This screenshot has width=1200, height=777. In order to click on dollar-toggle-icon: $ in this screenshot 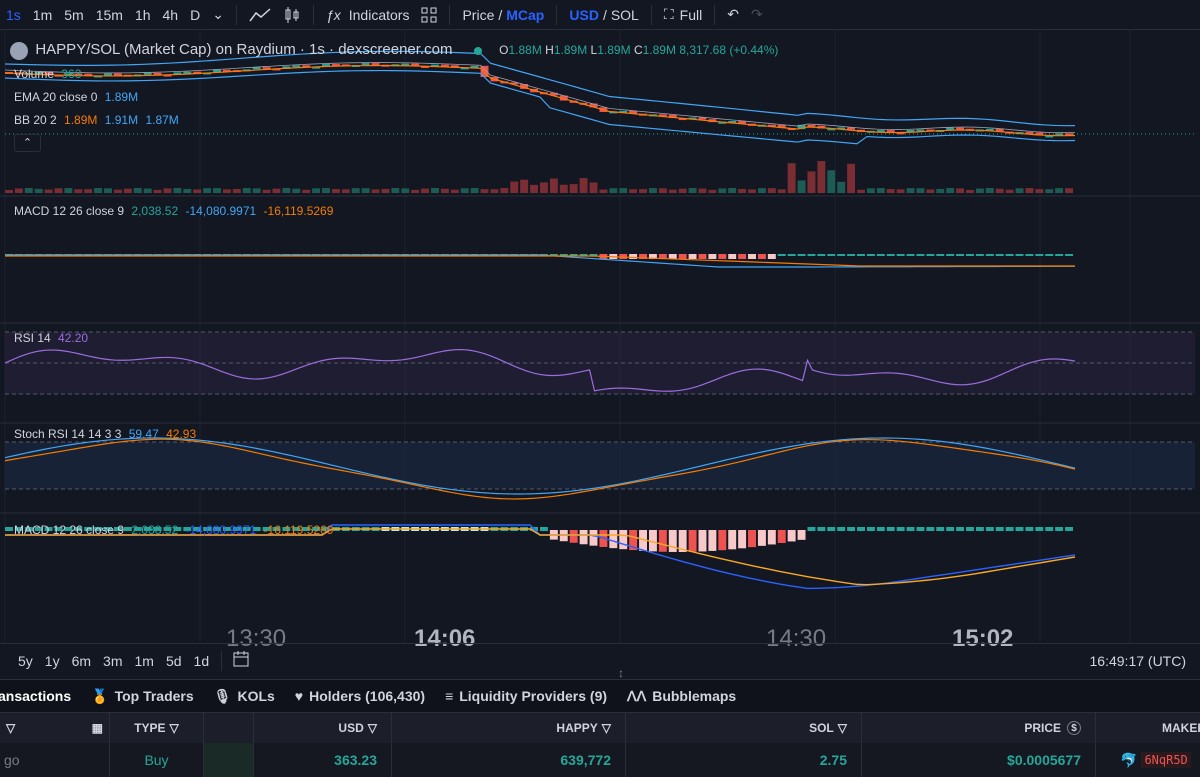, I will do `click(1074, 728)`.